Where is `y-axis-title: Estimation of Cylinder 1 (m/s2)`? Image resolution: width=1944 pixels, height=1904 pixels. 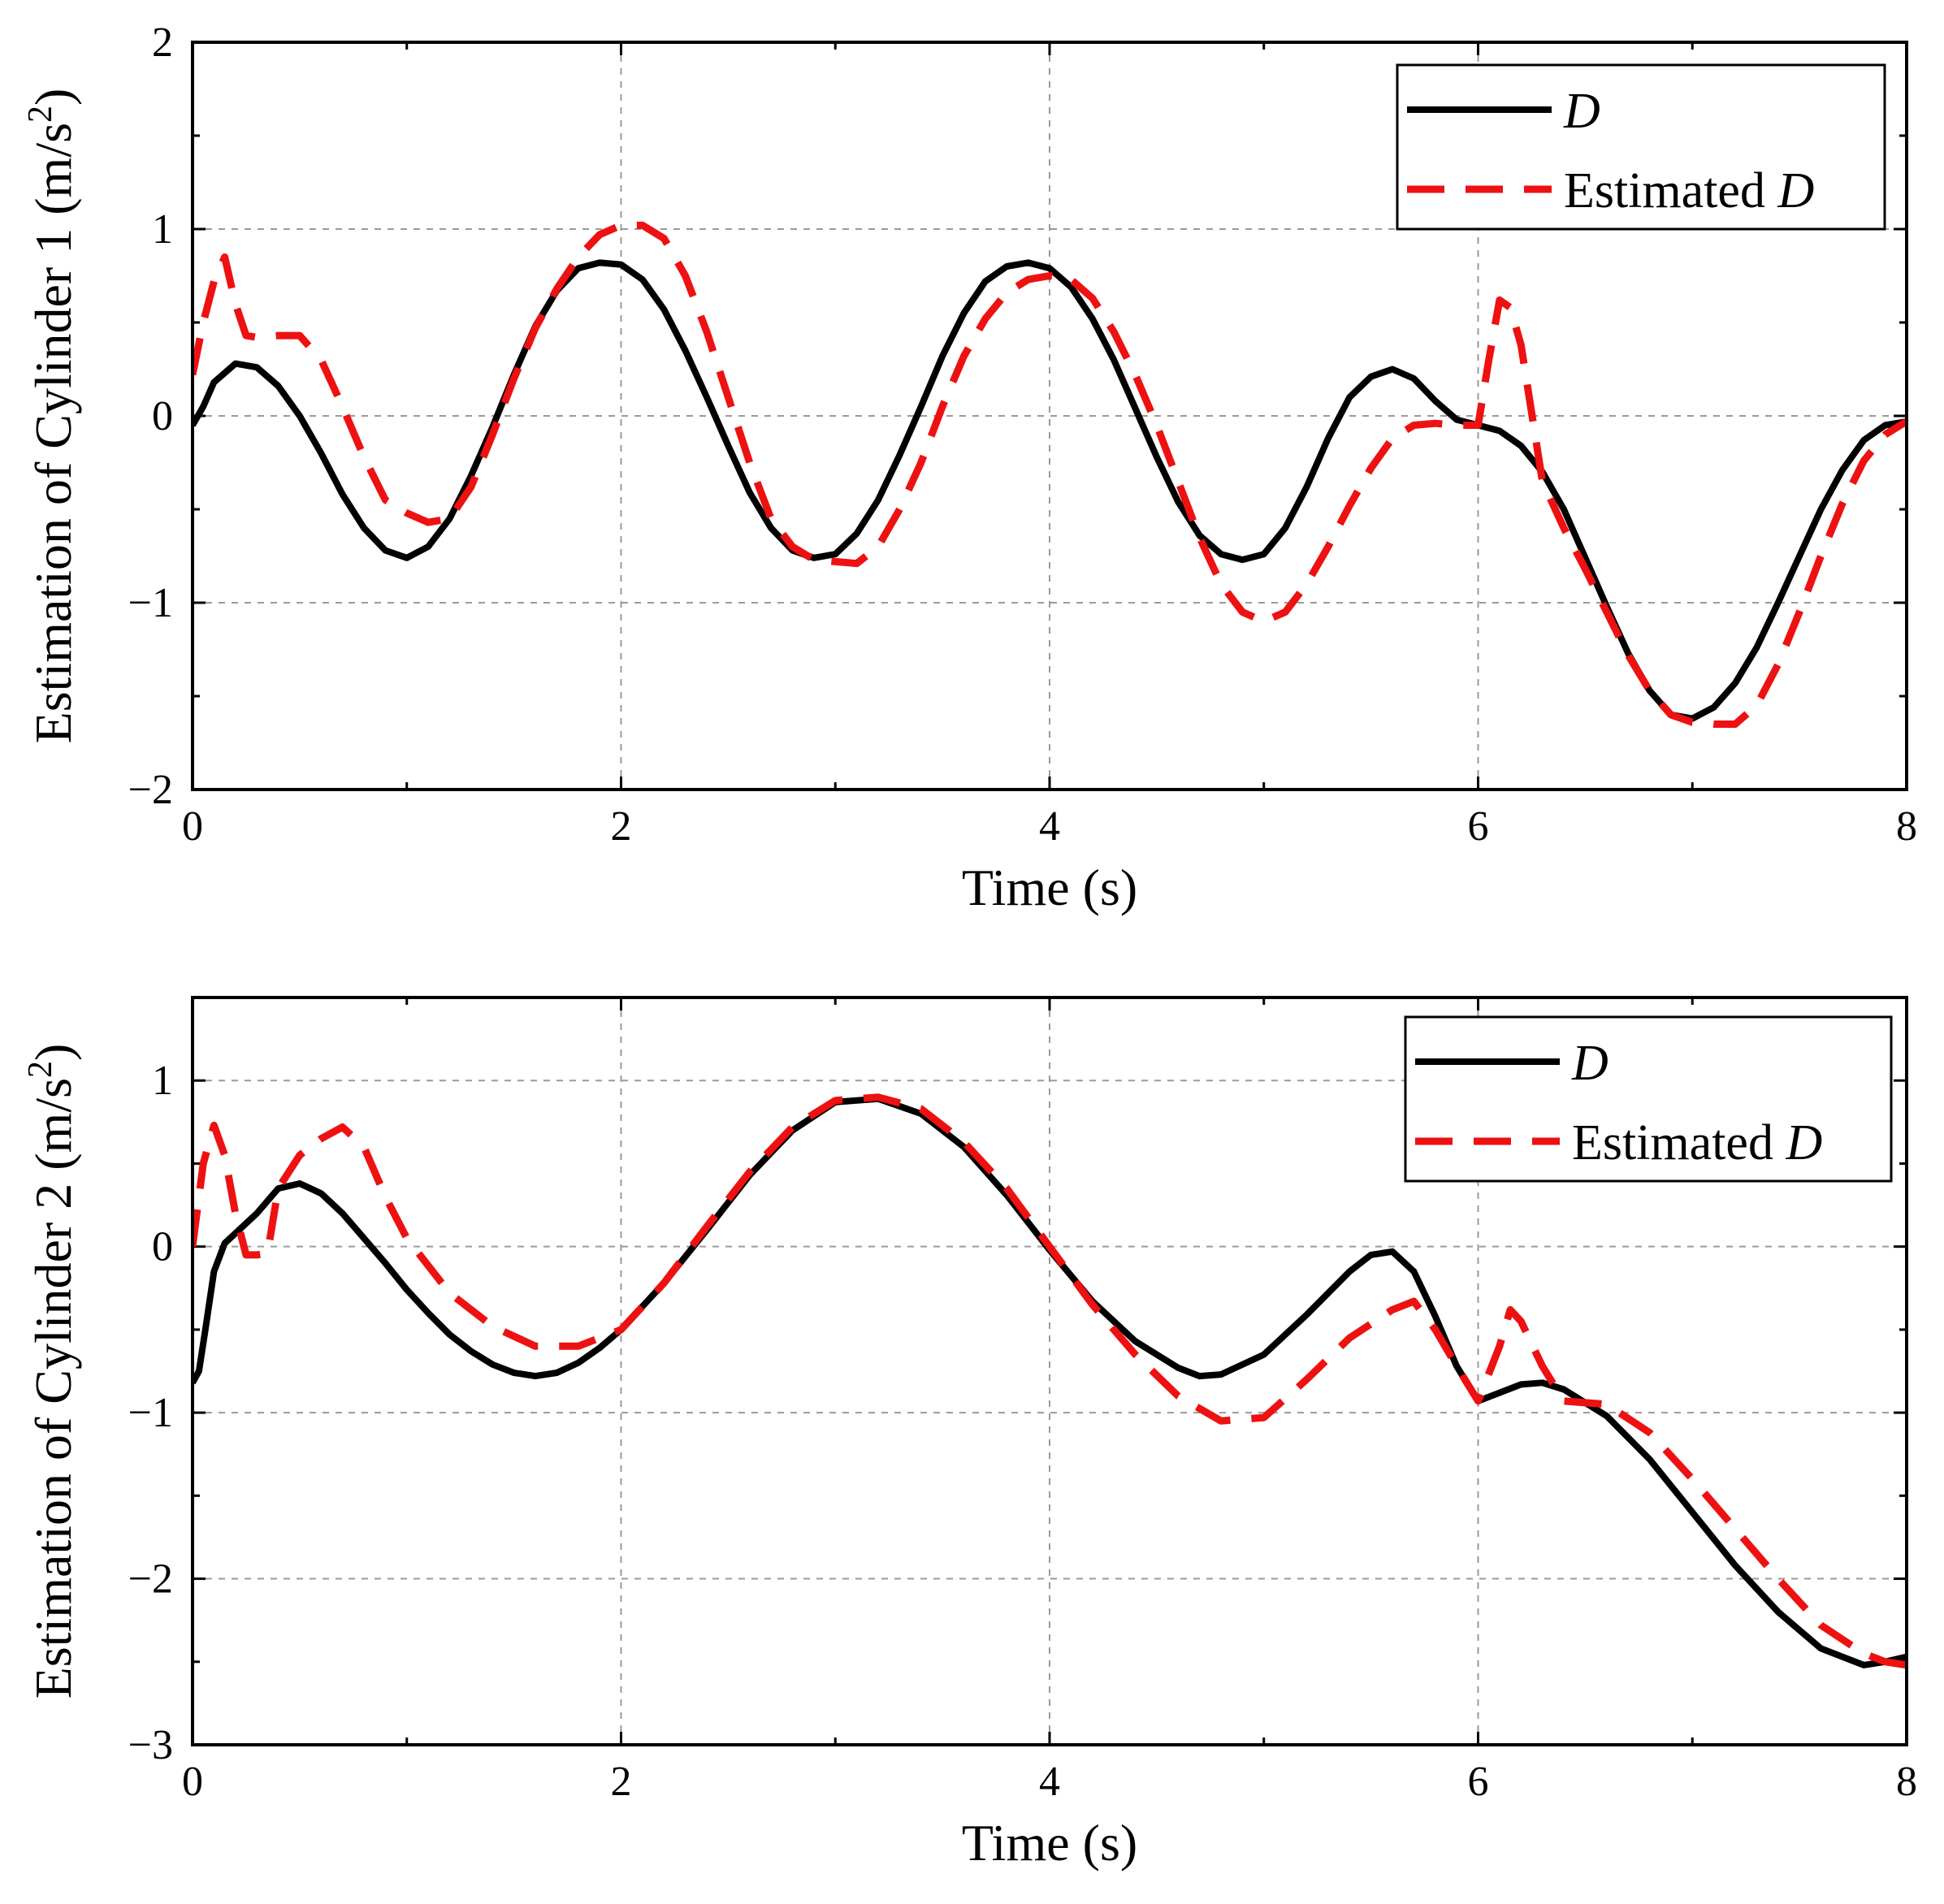
y-axis-title: Estimation of Cylinder 1 (m/s2) is located at coordinates (52, 416).